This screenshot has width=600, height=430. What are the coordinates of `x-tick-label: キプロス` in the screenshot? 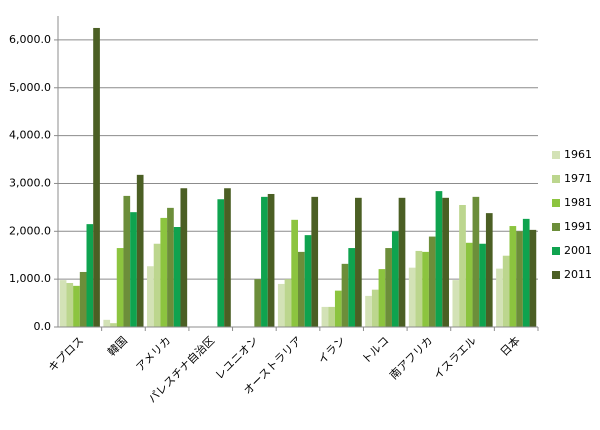 It's located at (66, 354).